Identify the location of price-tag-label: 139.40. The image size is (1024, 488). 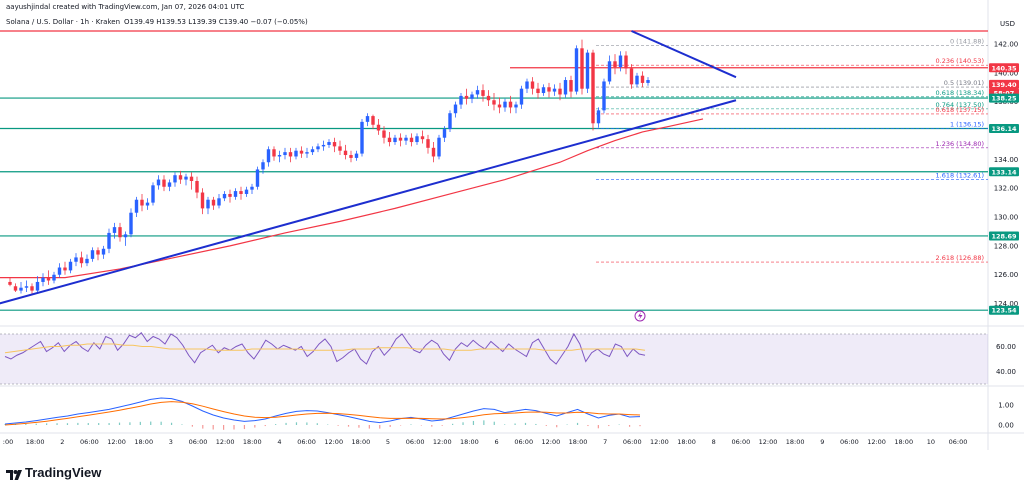
(1004, 85).